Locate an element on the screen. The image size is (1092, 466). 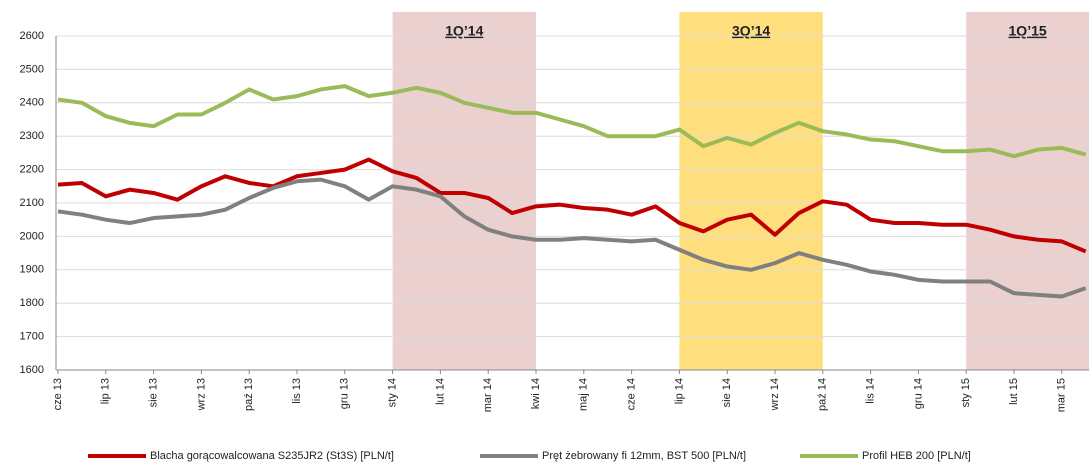
band-label: 1Q’14 is located at coordinates (464, 31).